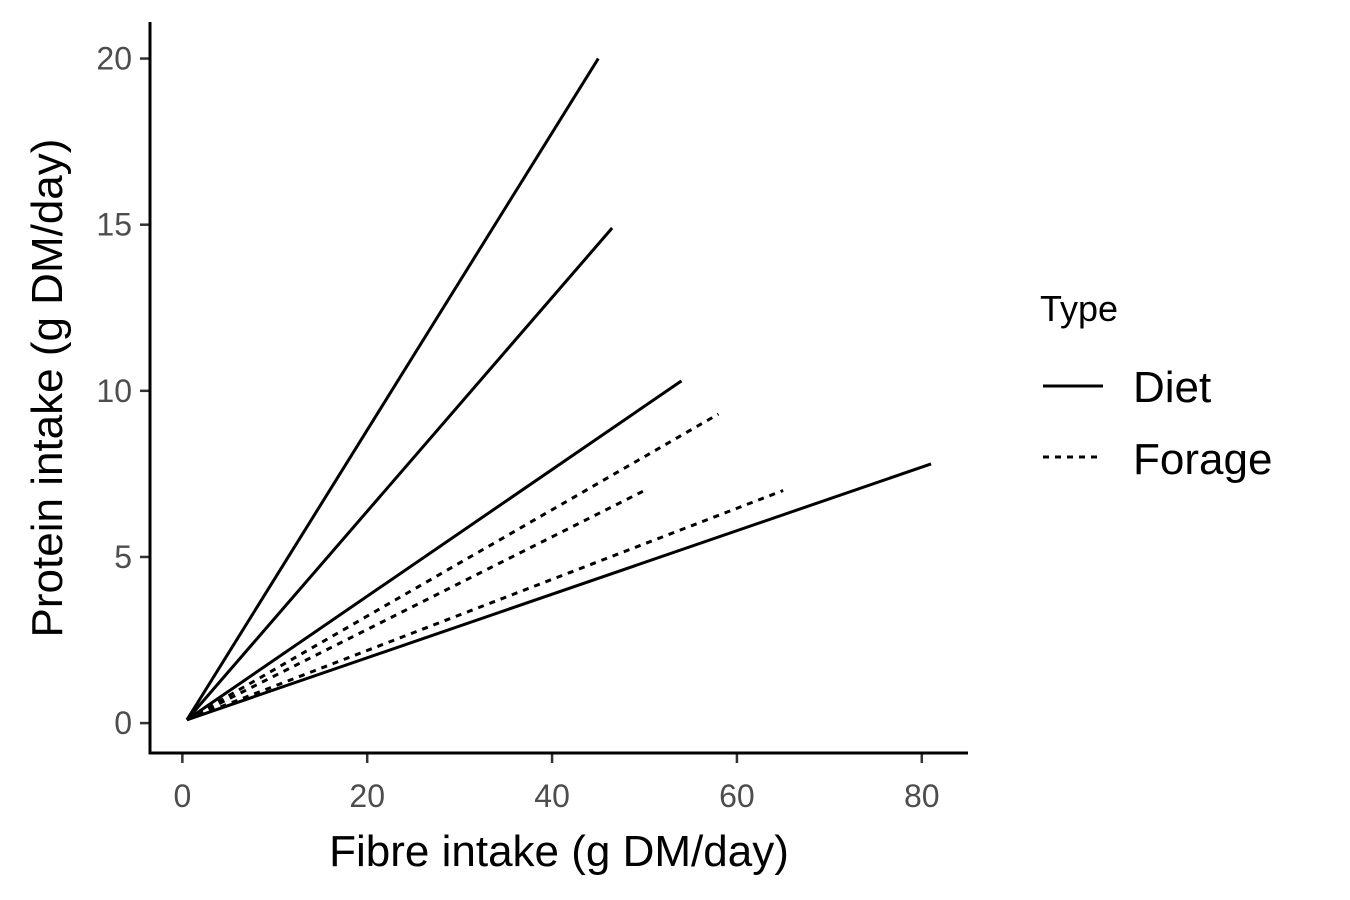 This screenshot has height=900, width=1350. I want to click on y-tick-label: 20, so click(114, 59).